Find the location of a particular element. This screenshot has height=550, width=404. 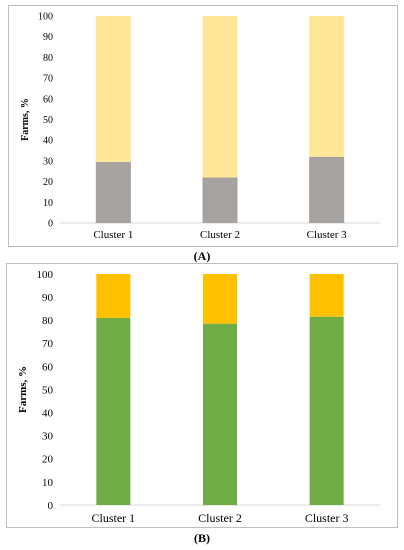

panel-a-caption: (A) is located at coordinates (202, 256).